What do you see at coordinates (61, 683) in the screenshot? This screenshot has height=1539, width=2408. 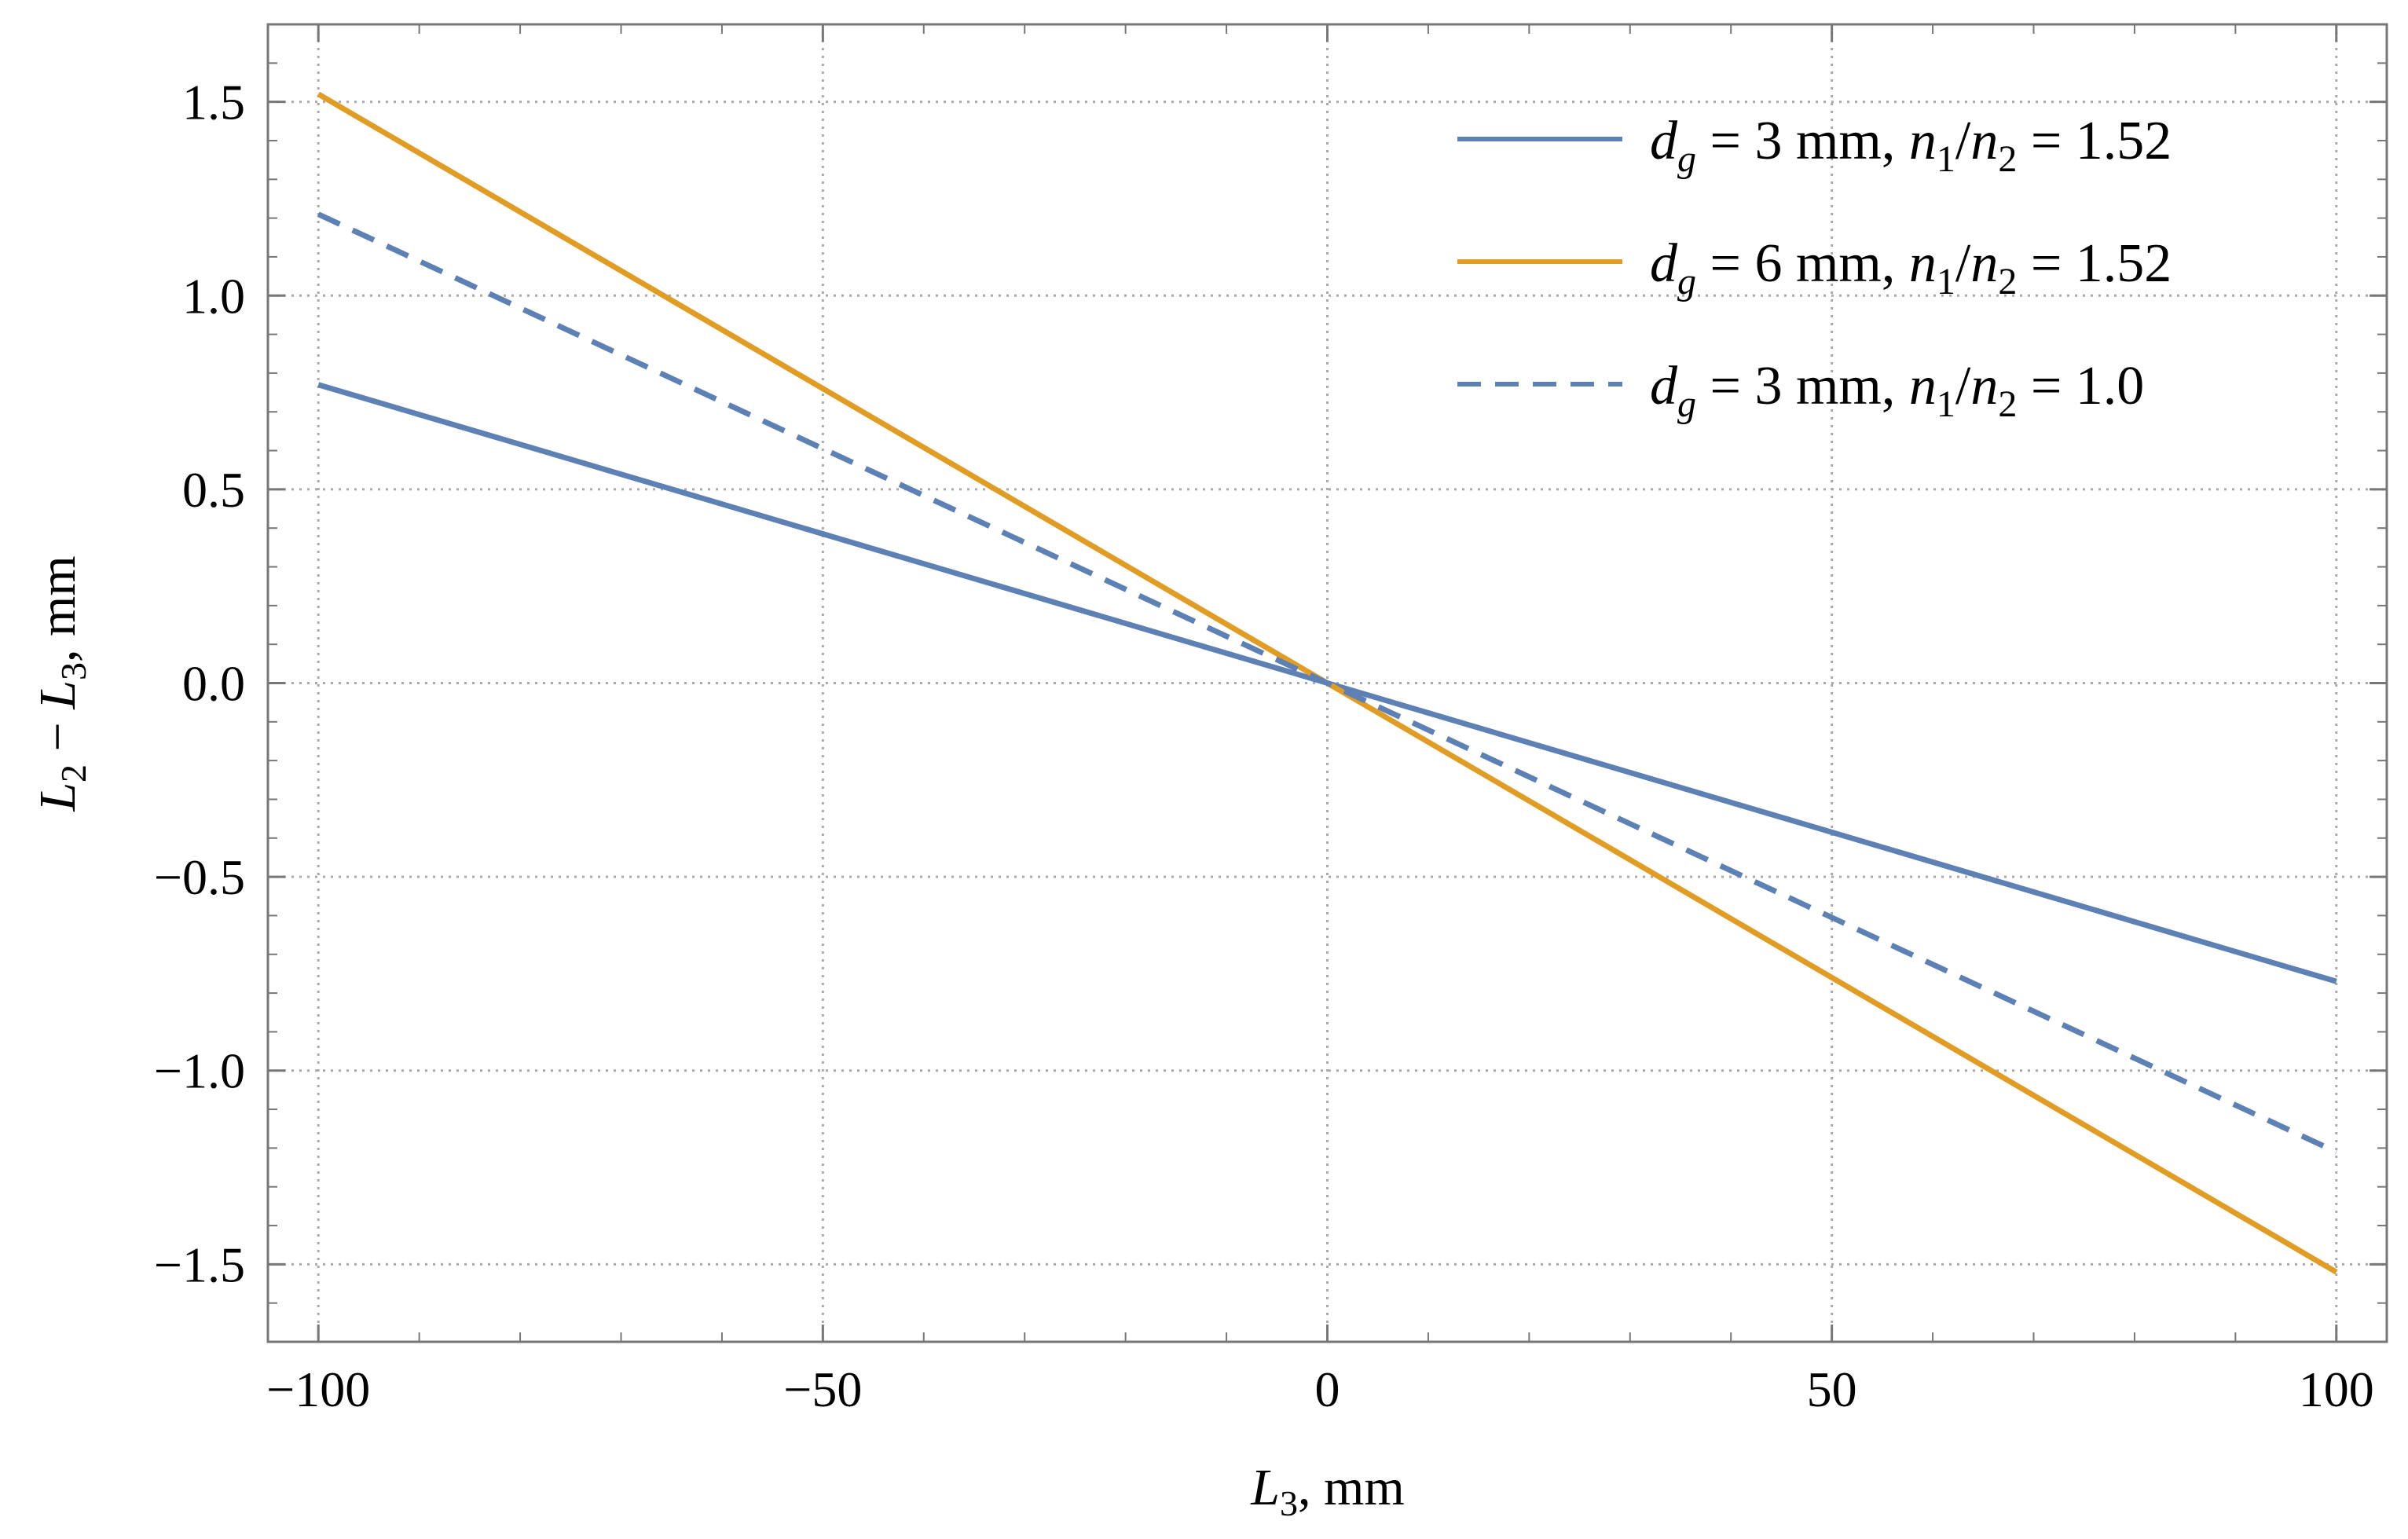 I see `y-axis-label: L2 − L3, mm` at bounding box center [61, 683].